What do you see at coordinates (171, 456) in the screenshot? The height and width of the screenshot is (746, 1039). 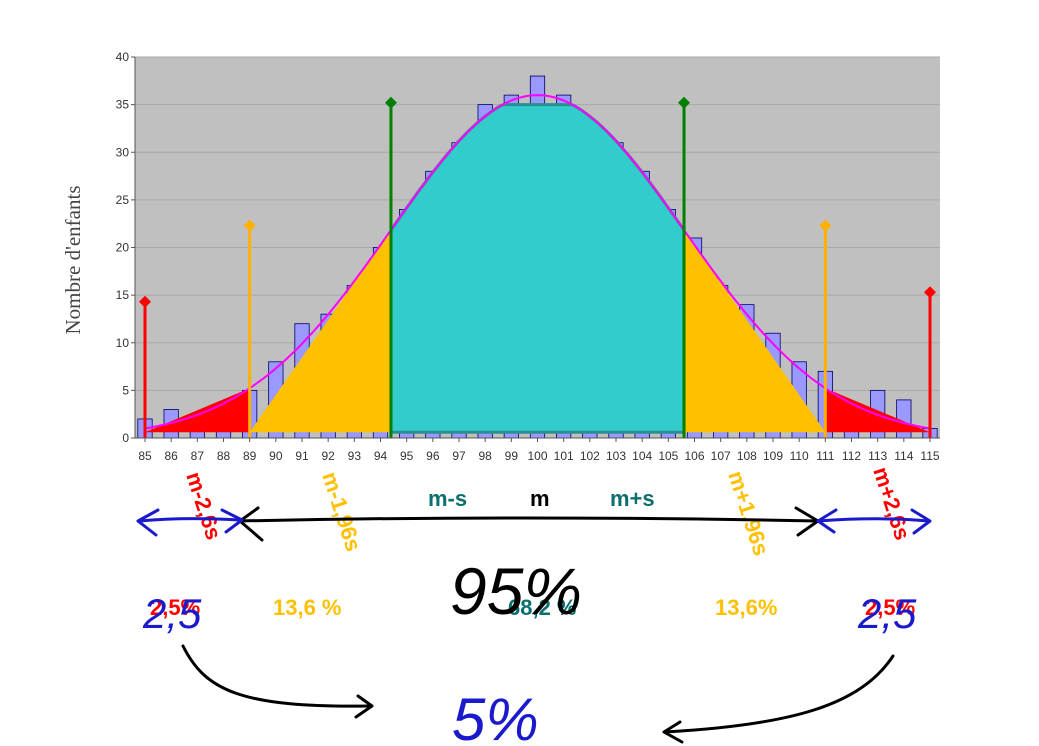 I see `x-tick-label: 86` at bounding box center [171, 456].